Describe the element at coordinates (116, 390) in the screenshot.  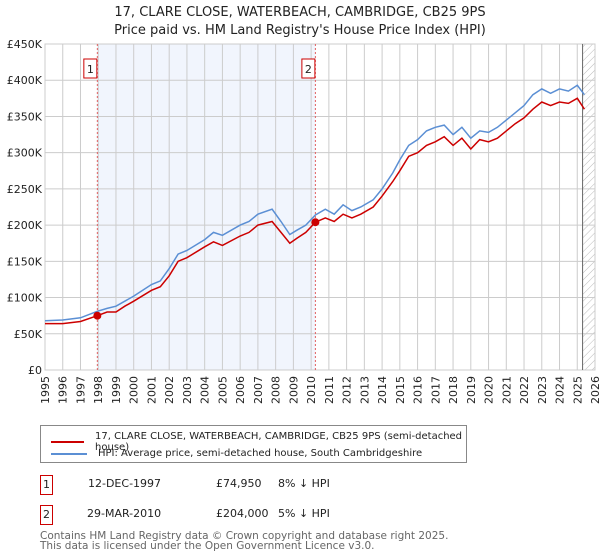
I see `x-tick-label: 1999` at that location.